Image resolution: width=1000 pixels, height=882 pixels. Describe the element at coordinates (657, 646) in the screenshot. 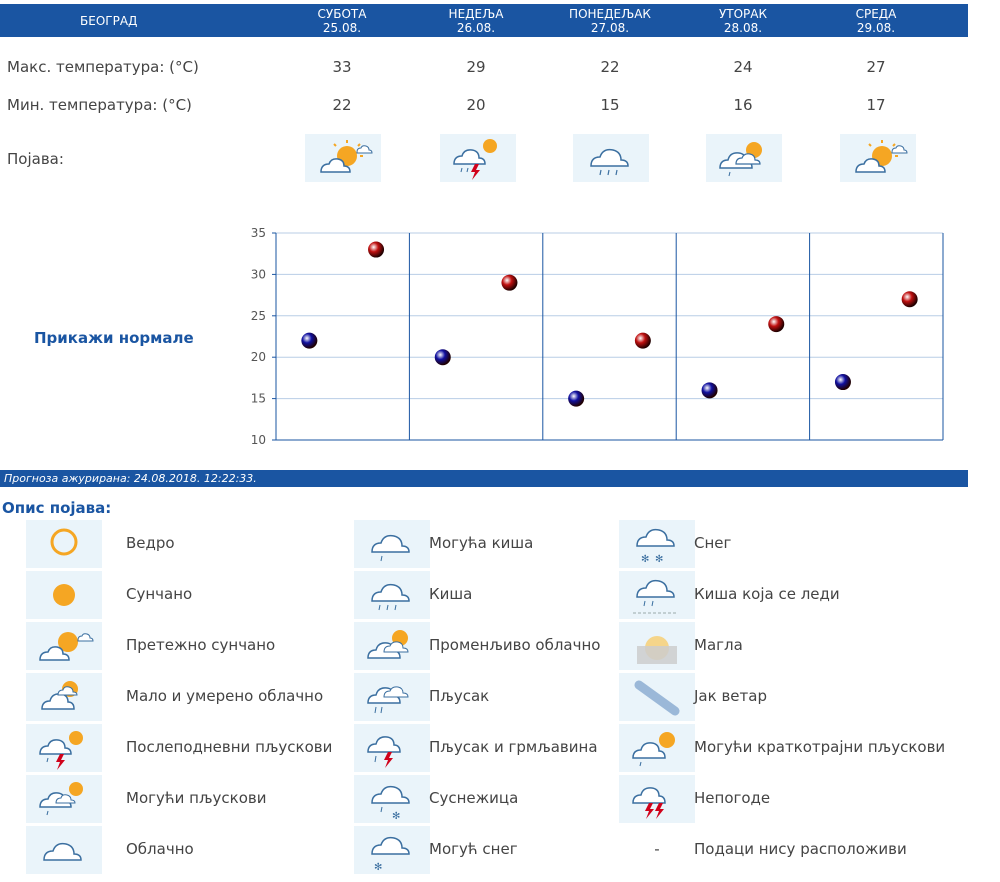

I see `fog-icon` at that location.